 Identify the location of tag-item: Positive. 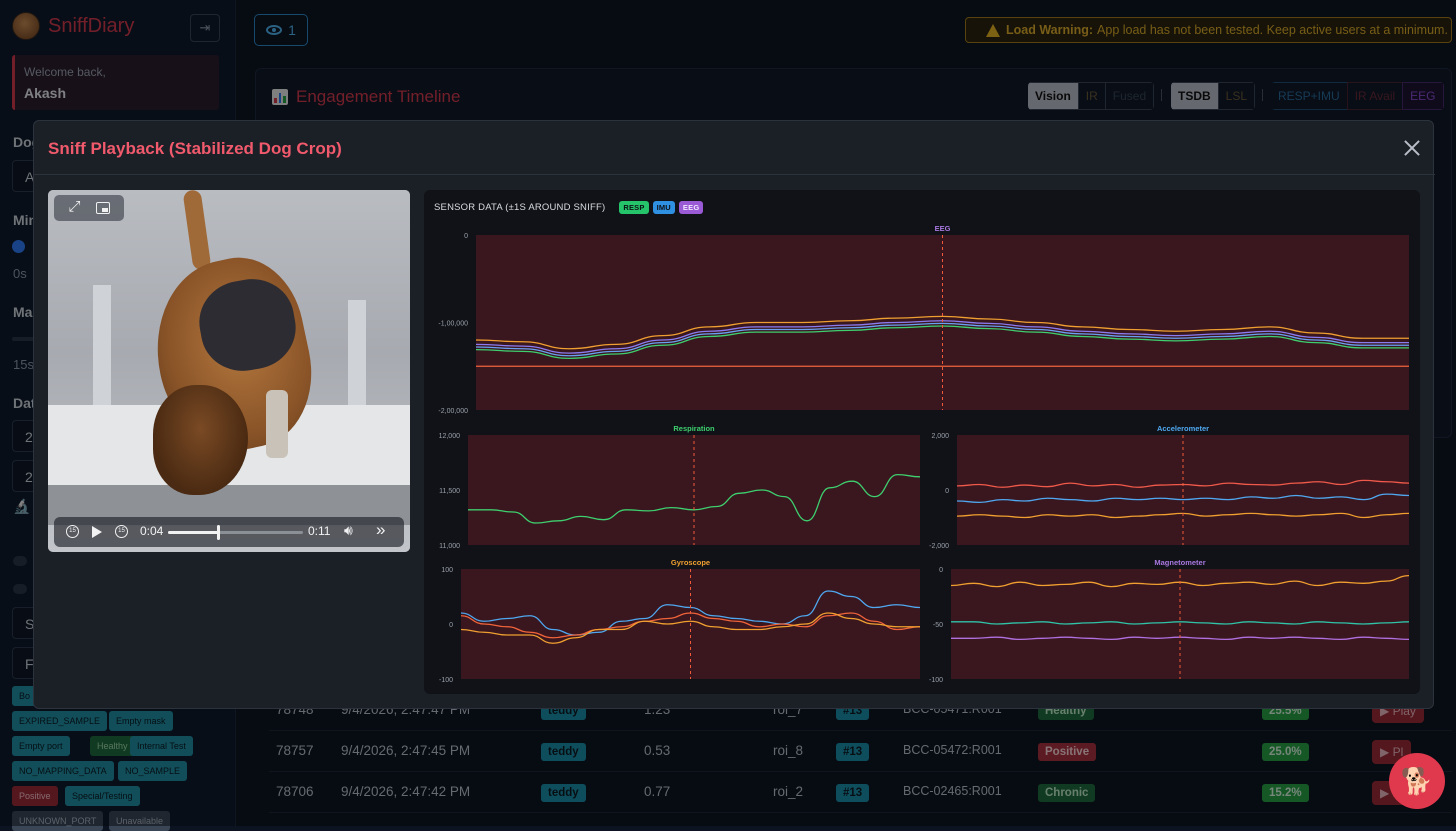
(35, 796).